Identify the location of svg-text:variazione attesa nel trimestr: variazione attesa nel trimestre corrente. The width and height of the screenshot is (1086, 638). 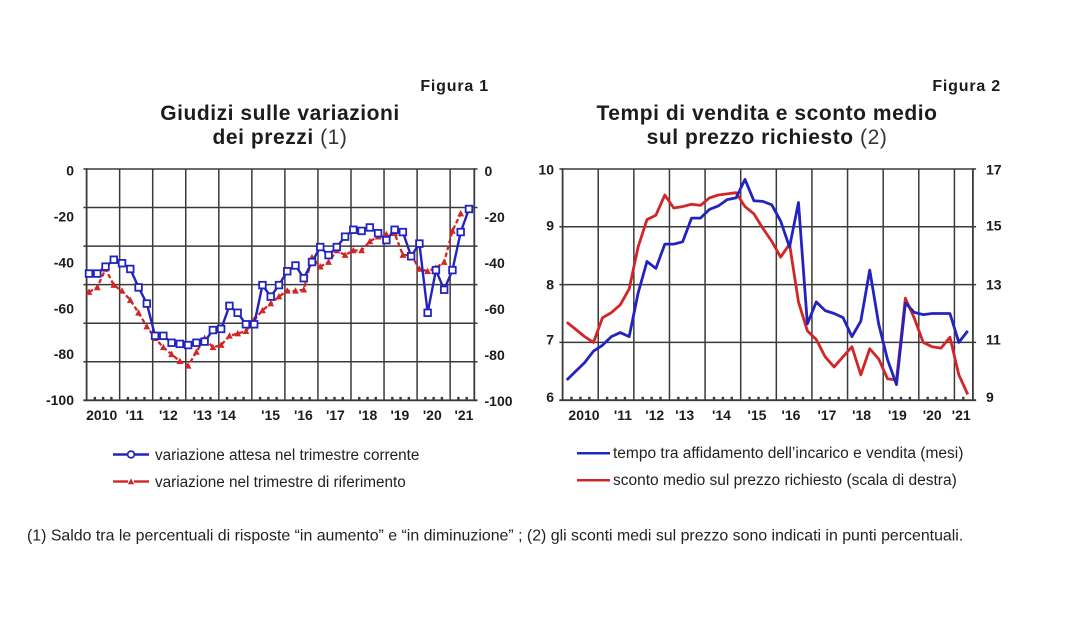
(287, 455).